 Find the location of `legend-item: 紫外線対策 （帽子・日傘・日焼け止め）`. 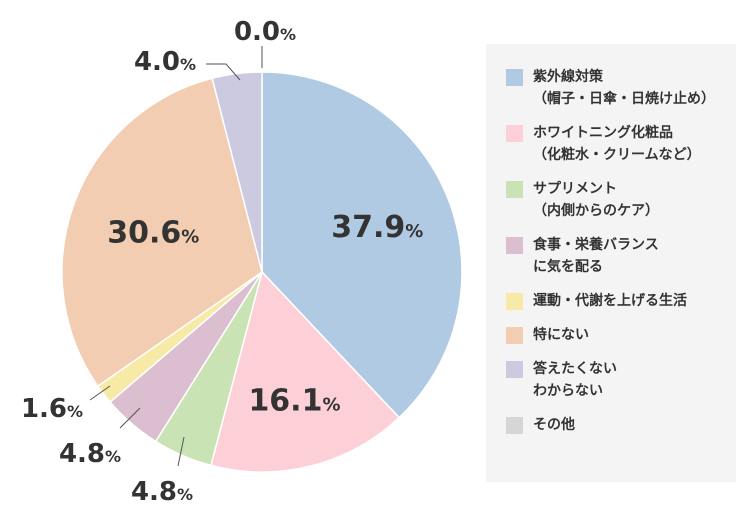

legend-item: 紫外線対策 （帽子・日傘・日焼け止め） is located at coordinates (621, 88).